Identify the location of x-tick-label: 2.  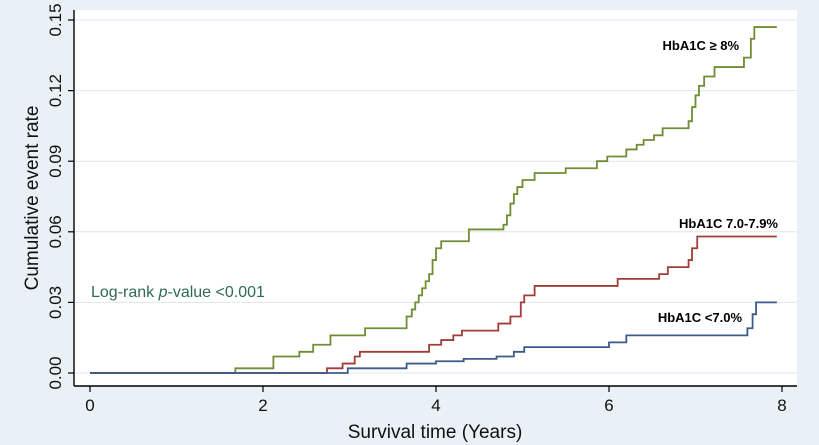
(262, 405).